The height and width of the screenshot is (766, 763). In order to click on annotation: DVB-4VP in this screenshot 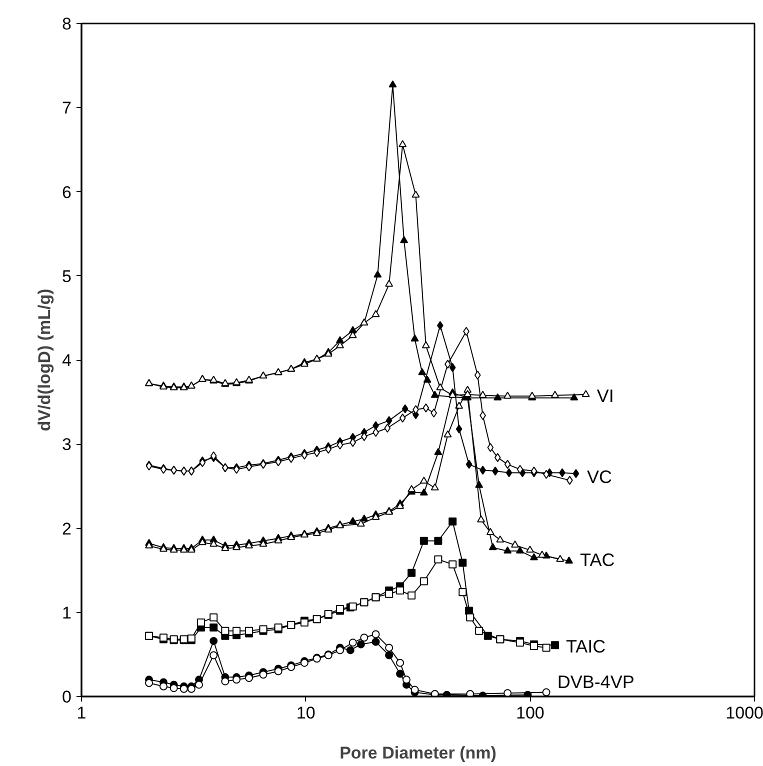, I will do `click(595, 682)`.